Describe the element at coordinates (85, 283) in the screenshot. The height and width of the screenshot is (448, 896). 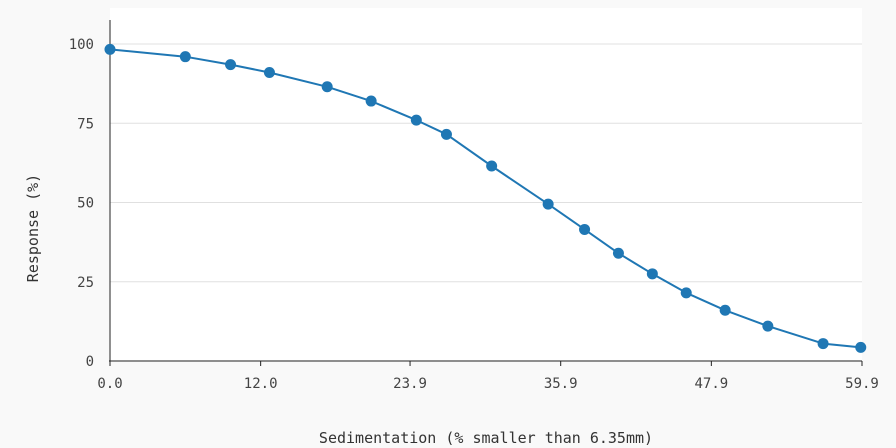
I see `y-tick-label: 25` at that location.